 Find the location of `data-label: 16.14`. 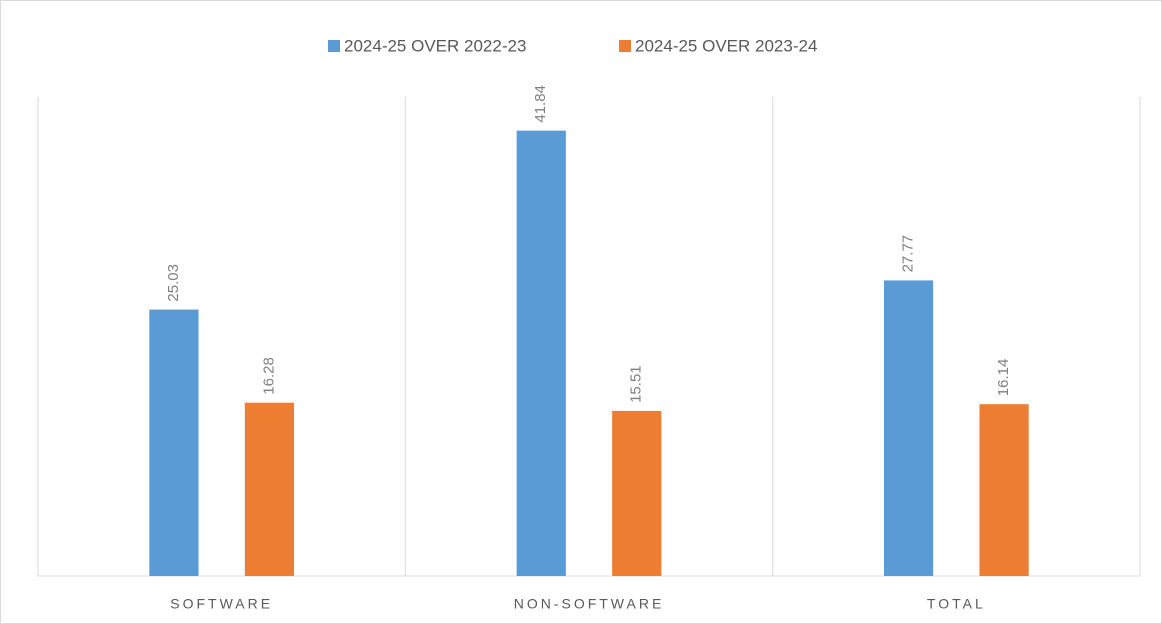

data-label: 16.14 is located at coordinates (1003, 378).